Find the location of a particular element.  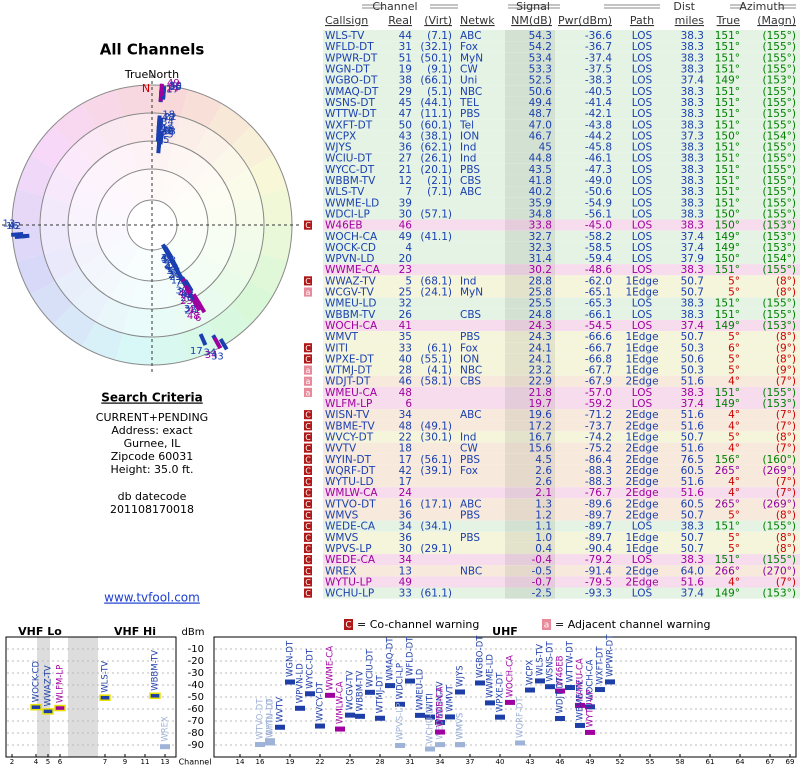

cell-virt: (7.1) is located at coordinates (439, 36).